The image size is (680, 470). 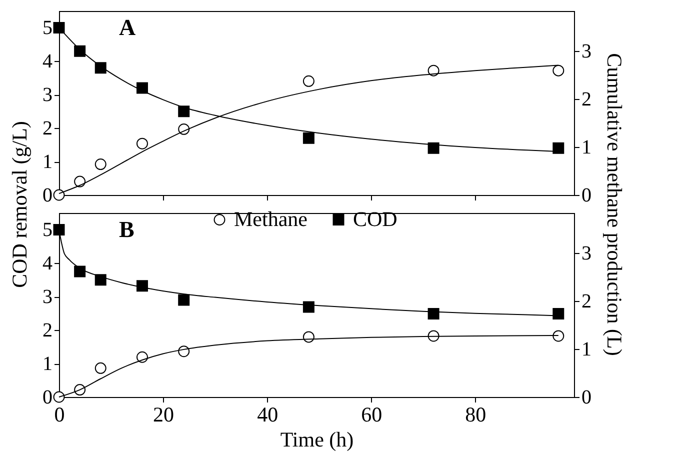 What do you see at coordinates (475, 414) in the screenshot?
I see `x-tick-label: 80` at bounding box center [475, 414].